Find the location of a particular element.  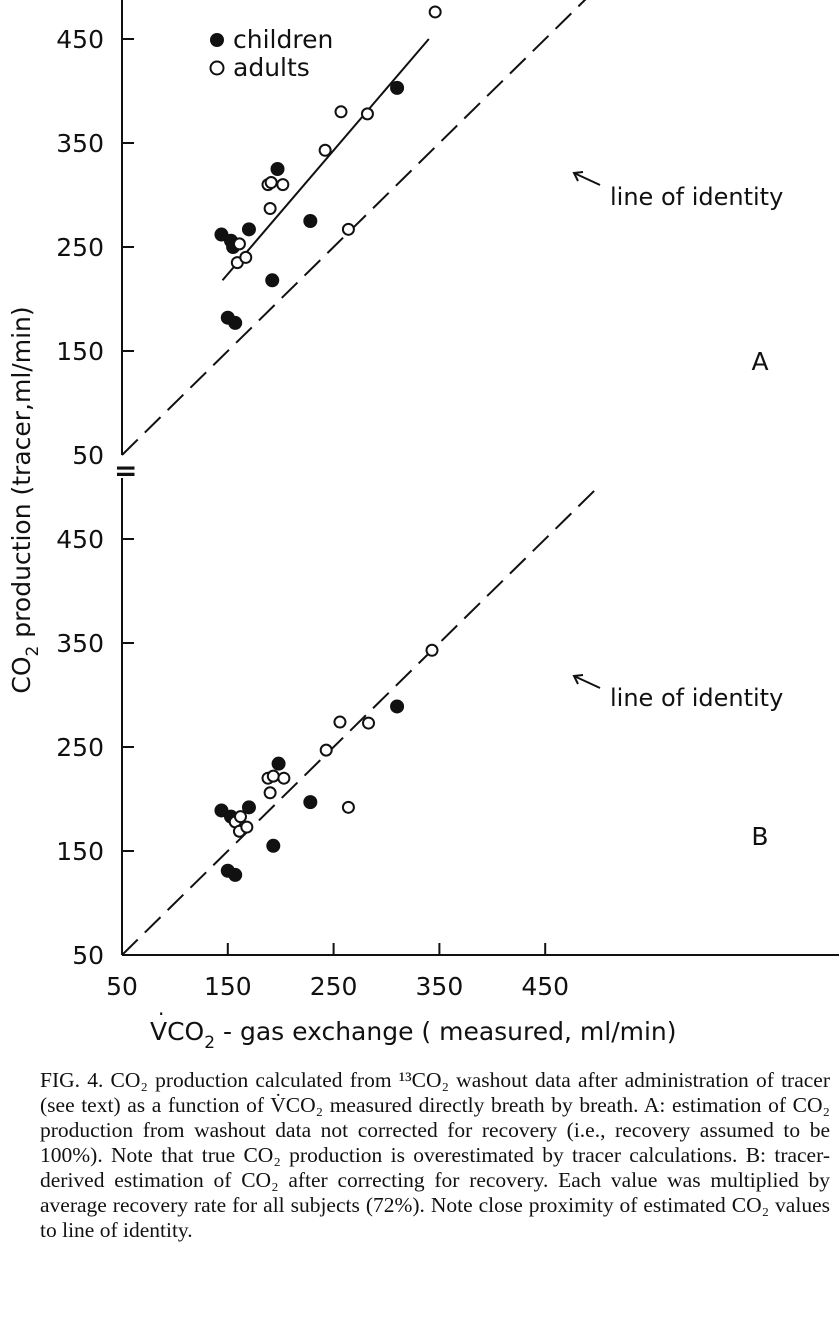

caption-lead: FIG. 4. is located at coordinates (72, 1080).